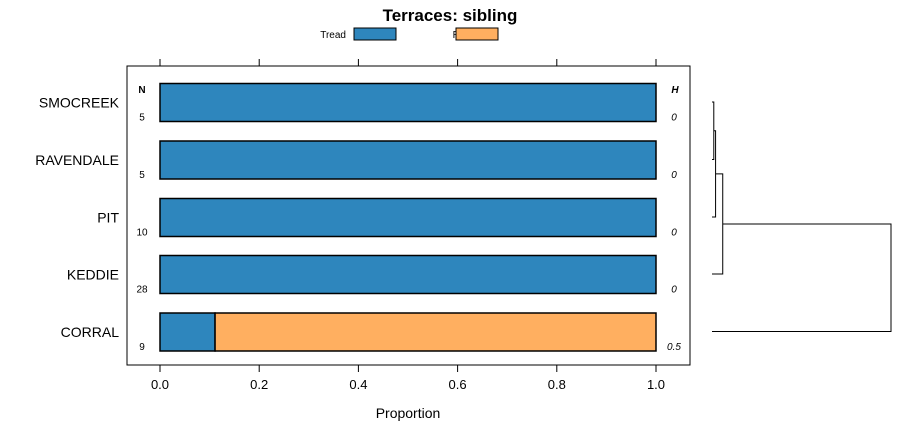 The height and width of the screenshot is (440, 900). What do you see at coordinates (90, 332) in the screenshot?
I see `category-label: CORRAL` at bounding box center [90, 332].